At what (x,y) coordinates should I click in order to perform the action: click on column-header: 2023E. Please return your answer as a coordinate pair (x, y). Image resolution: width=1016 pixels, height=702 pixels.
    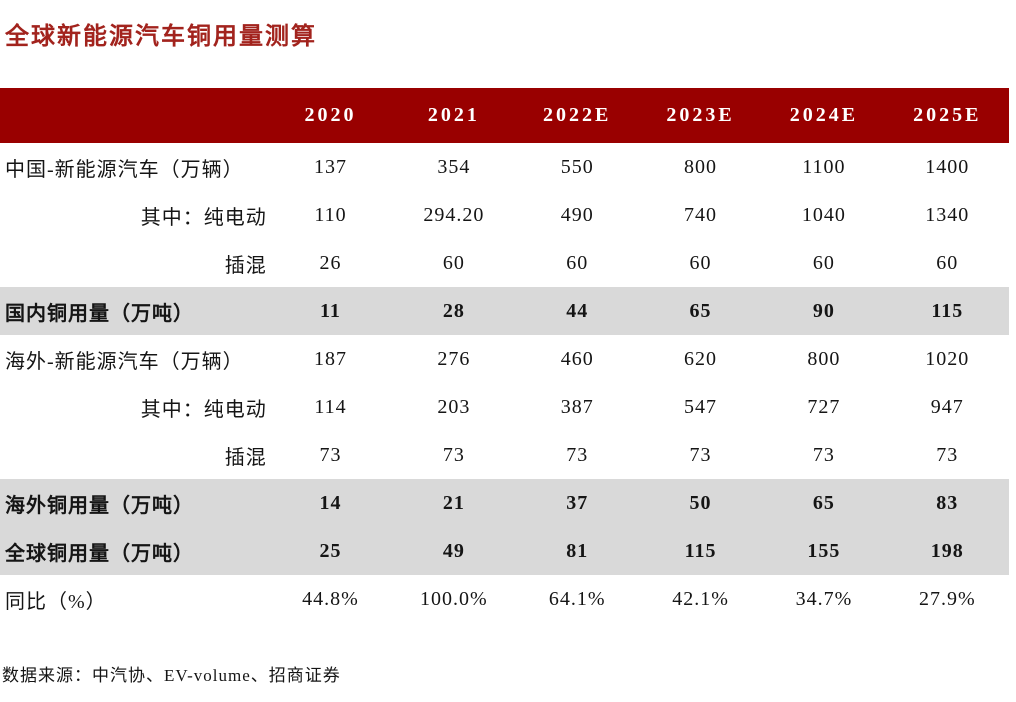
    Looking at the image, I should click on (700, 115).